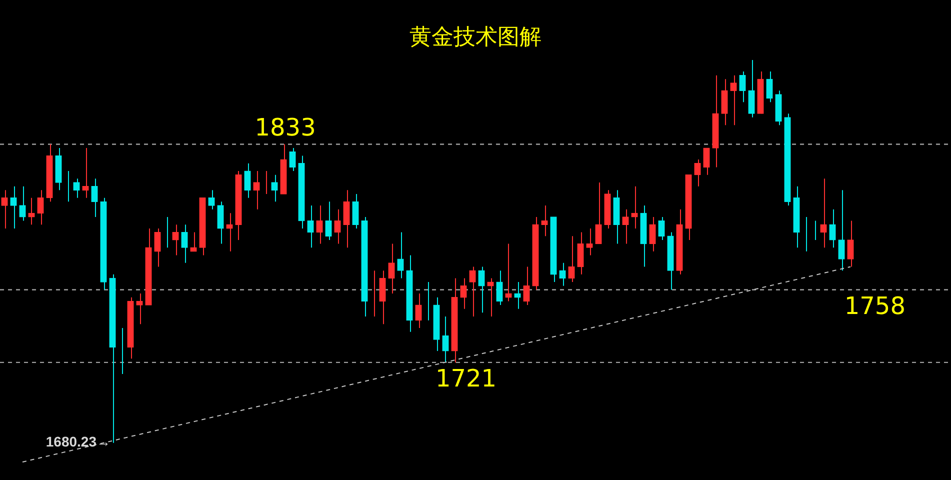  Describe the element at coordinates (475, 38) in the screenshot. I see `chart-title: 黄金技术图解` at that location.